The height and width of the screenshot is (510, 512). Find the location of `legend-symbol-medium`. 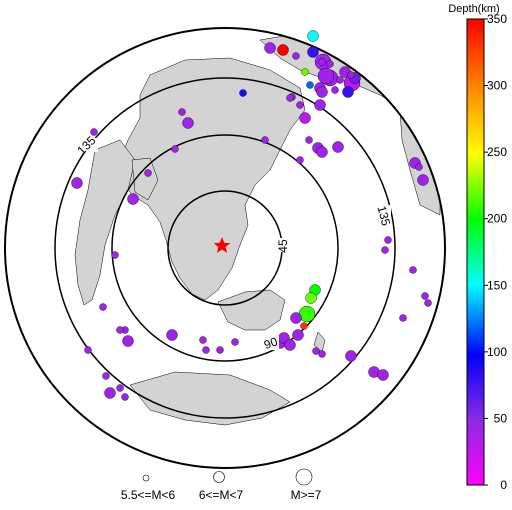

legend-symbol-medium is located at coordinates (219, 477).